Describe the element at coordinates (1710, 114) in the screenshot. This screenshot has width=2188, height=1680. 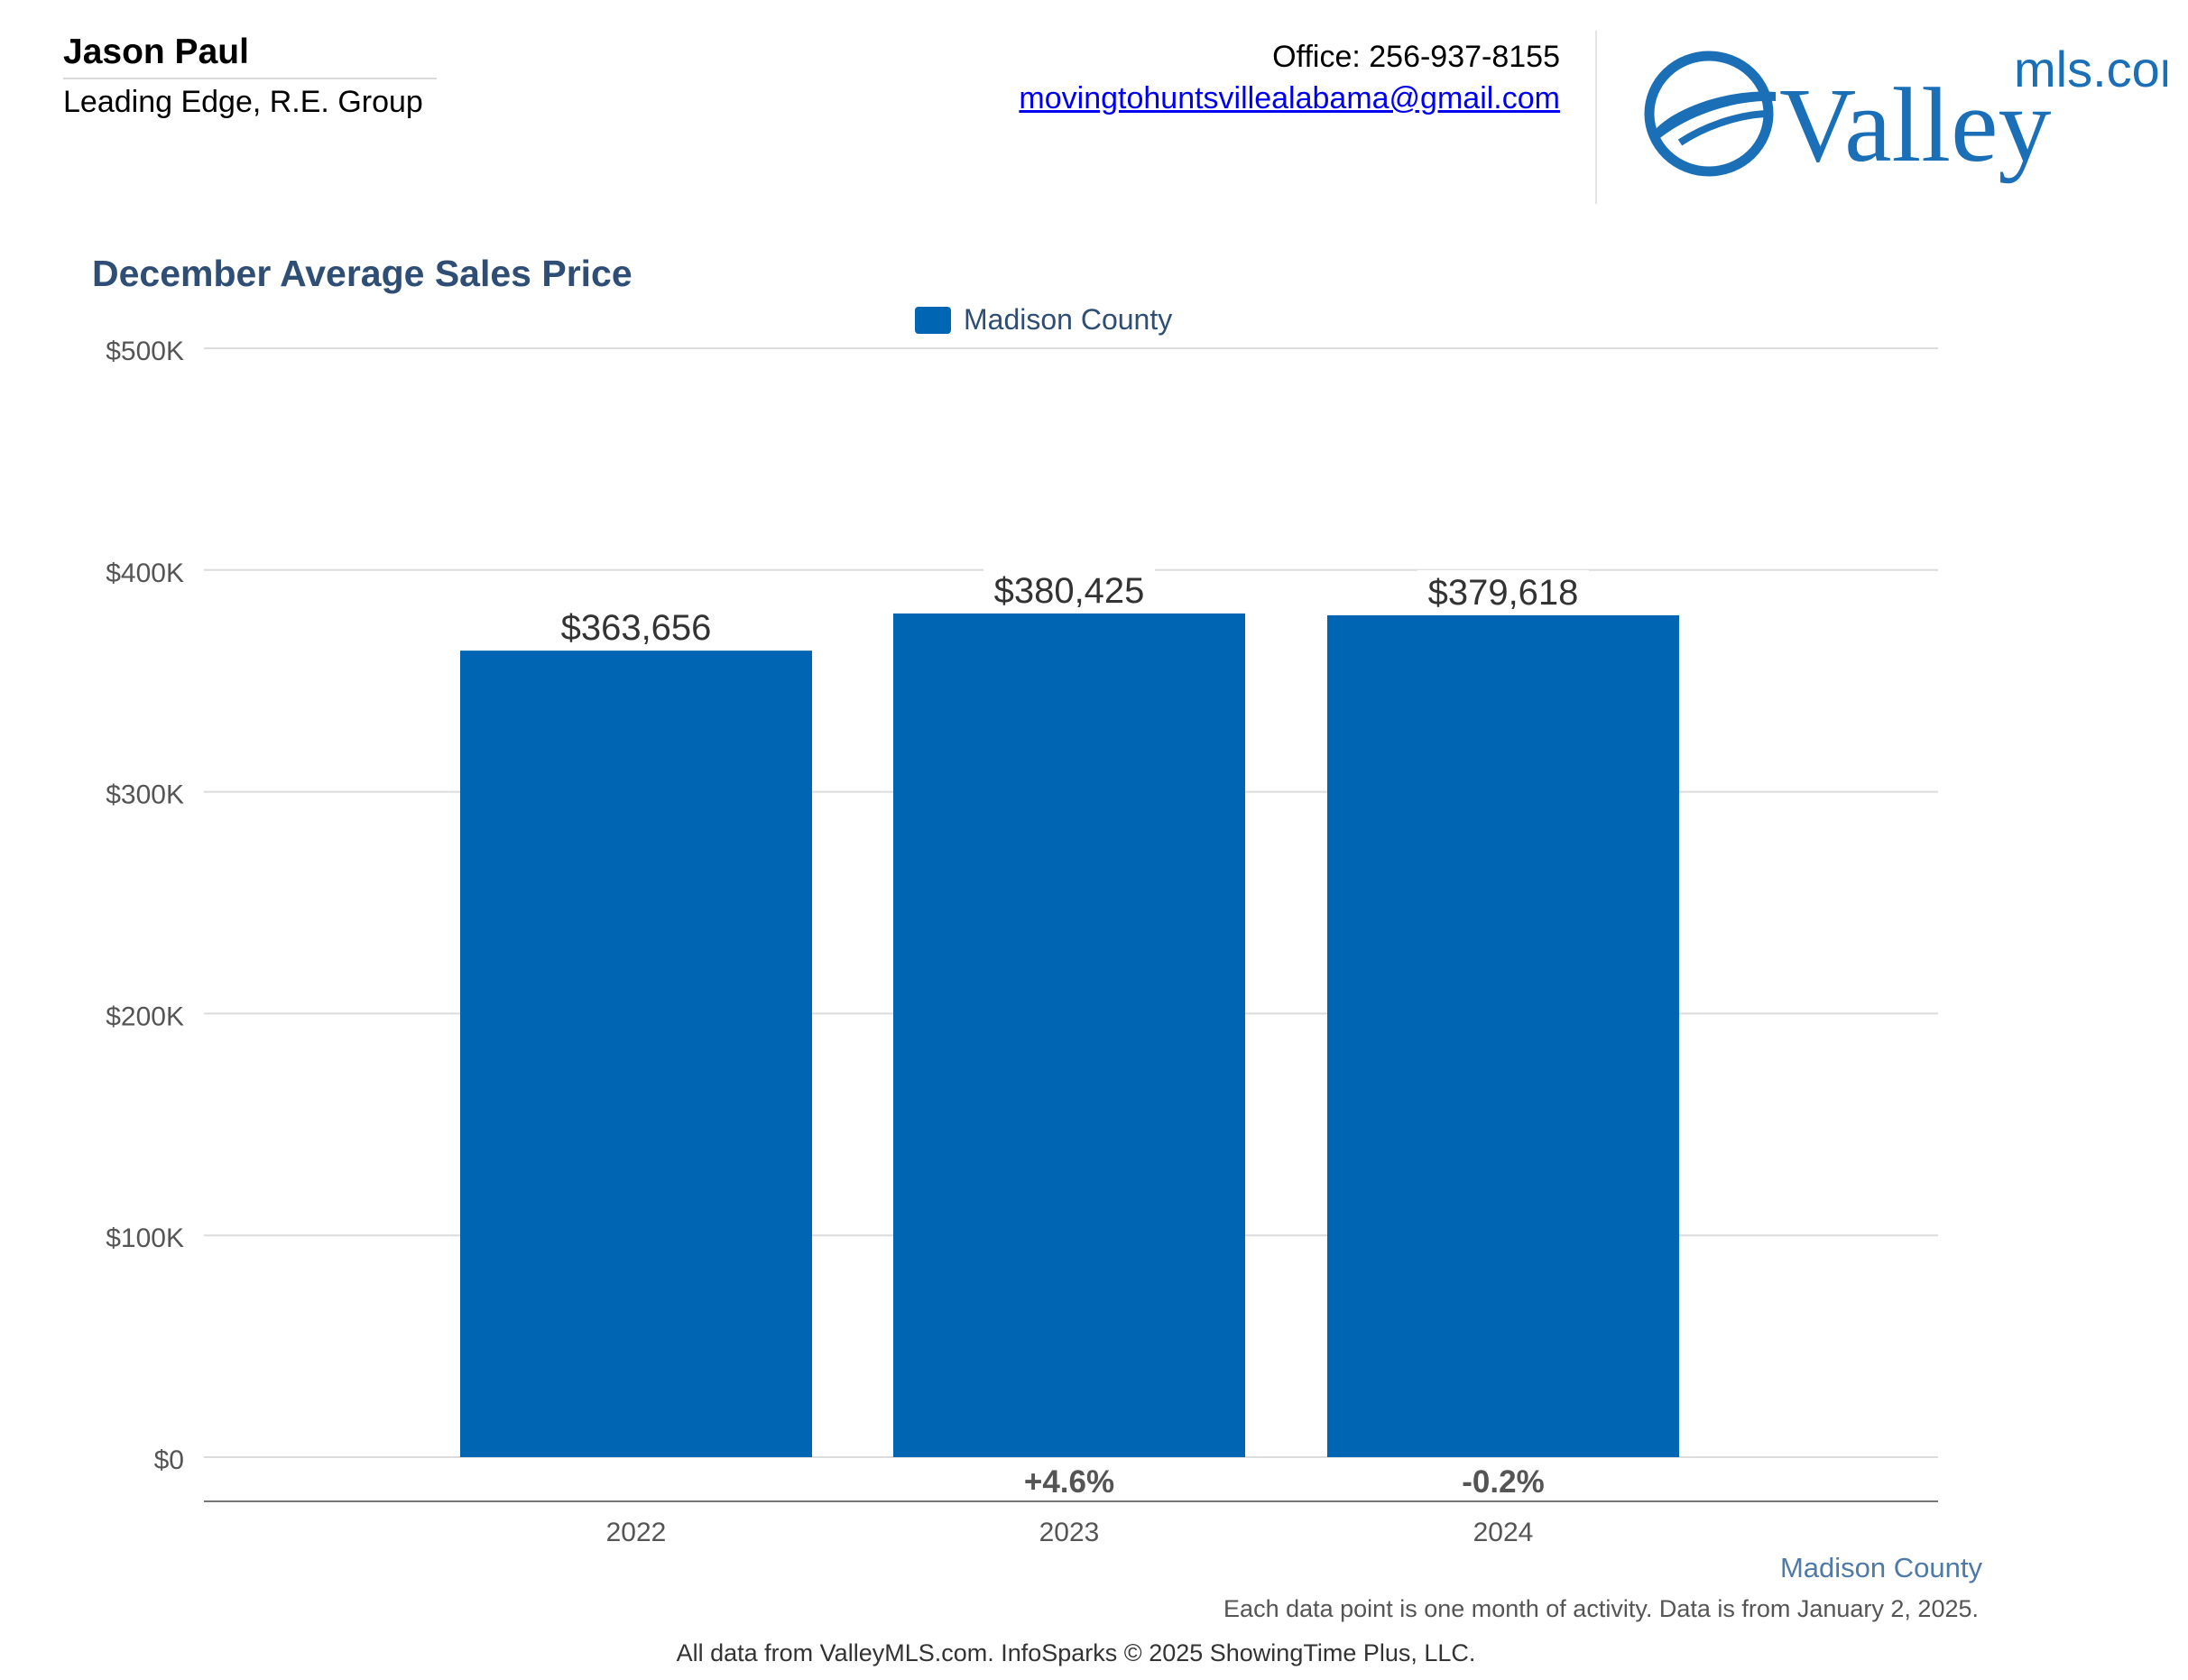
I see `logo-swoosh-icon` at that location.